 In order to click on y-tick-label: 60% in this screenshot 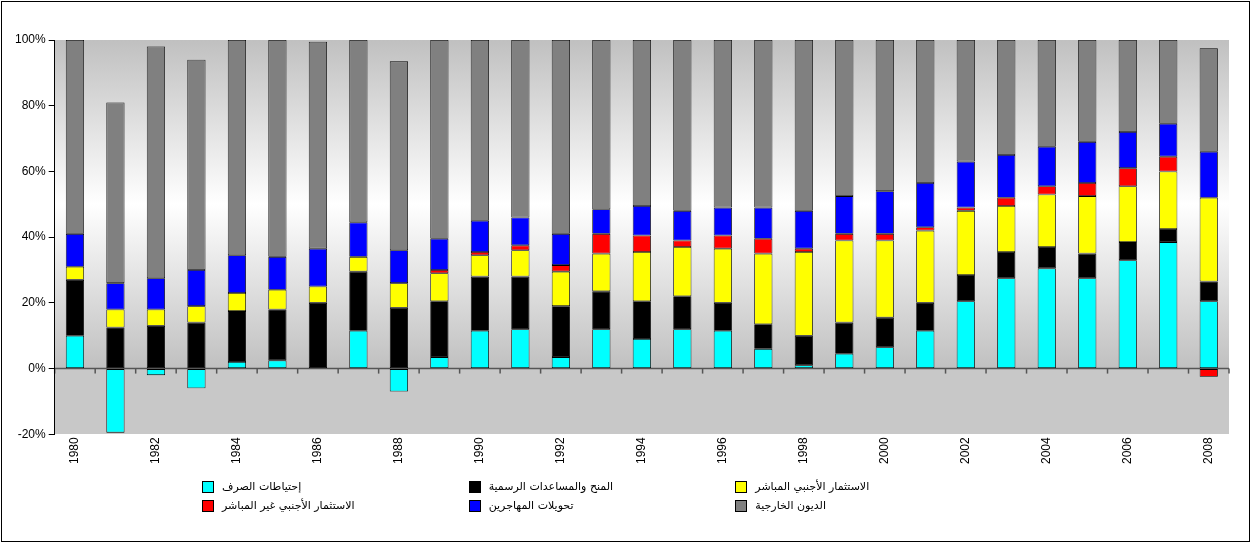, I will do `click(34, 170)`.